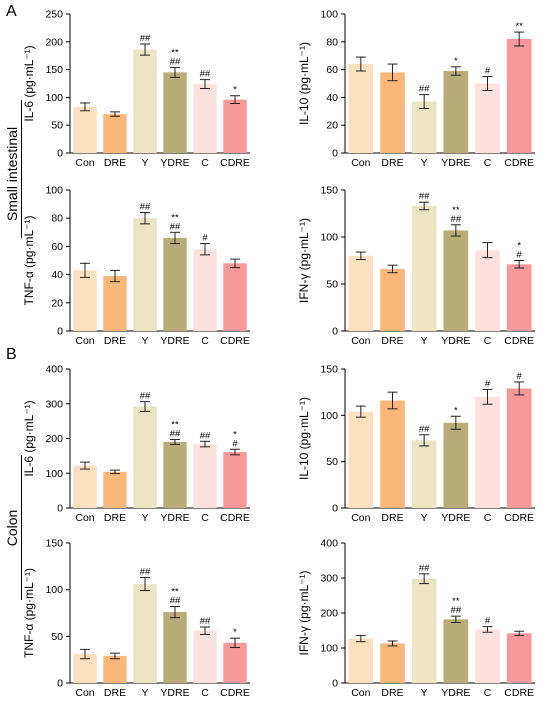  I want to click on row-divider-small-intestinal, so click(21, 169).